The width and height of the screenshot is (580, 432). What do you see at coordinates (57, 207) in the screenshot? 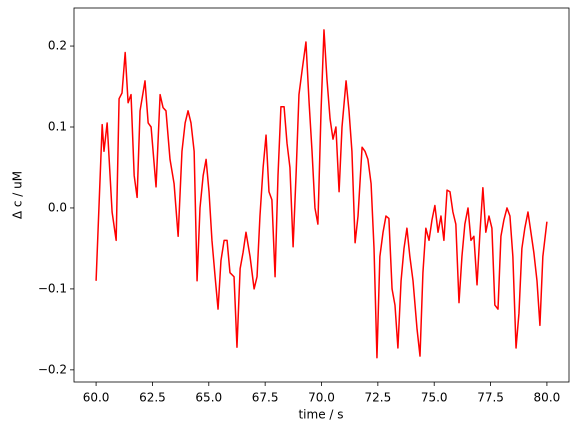
I see `y-tick-label: 0.0` at bounding box center [57, 207].